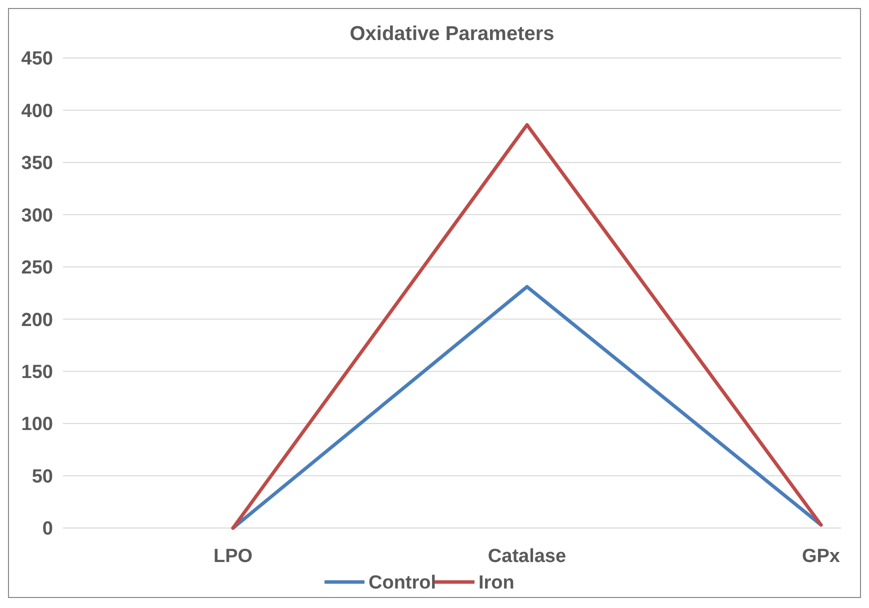 This screenshot has width=869, height=608. What do you see at coordinates (37, 425) in the screenshot?
I see `y-tick-label: 100` at bounding box center [37, 425].